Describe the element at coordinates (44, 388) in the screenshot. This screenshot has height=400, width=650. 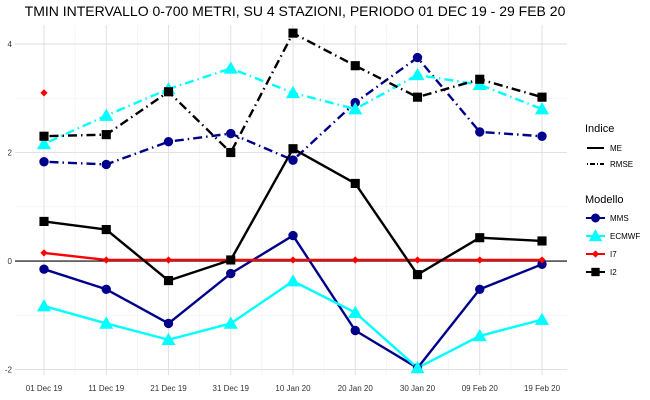
I see `x-tick-label: 01 Dec 19` at that location.